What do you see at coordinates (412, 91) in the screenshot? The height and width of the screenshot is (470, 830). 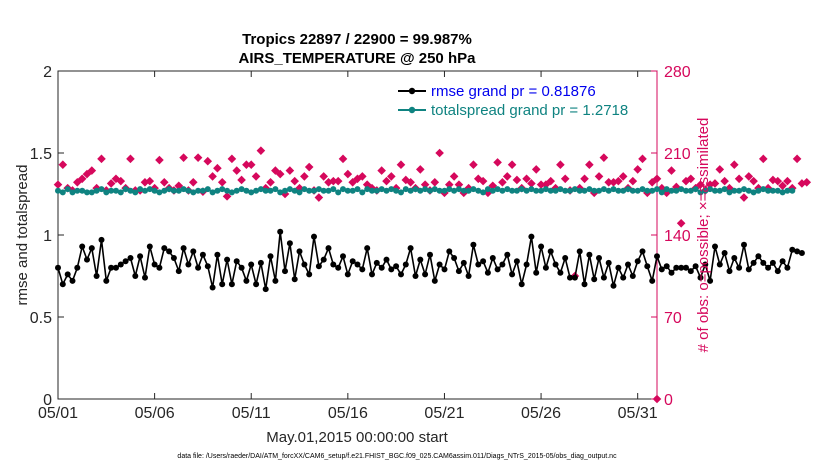 I see `legend-marker-rmse` at bounding box center [412, 91].